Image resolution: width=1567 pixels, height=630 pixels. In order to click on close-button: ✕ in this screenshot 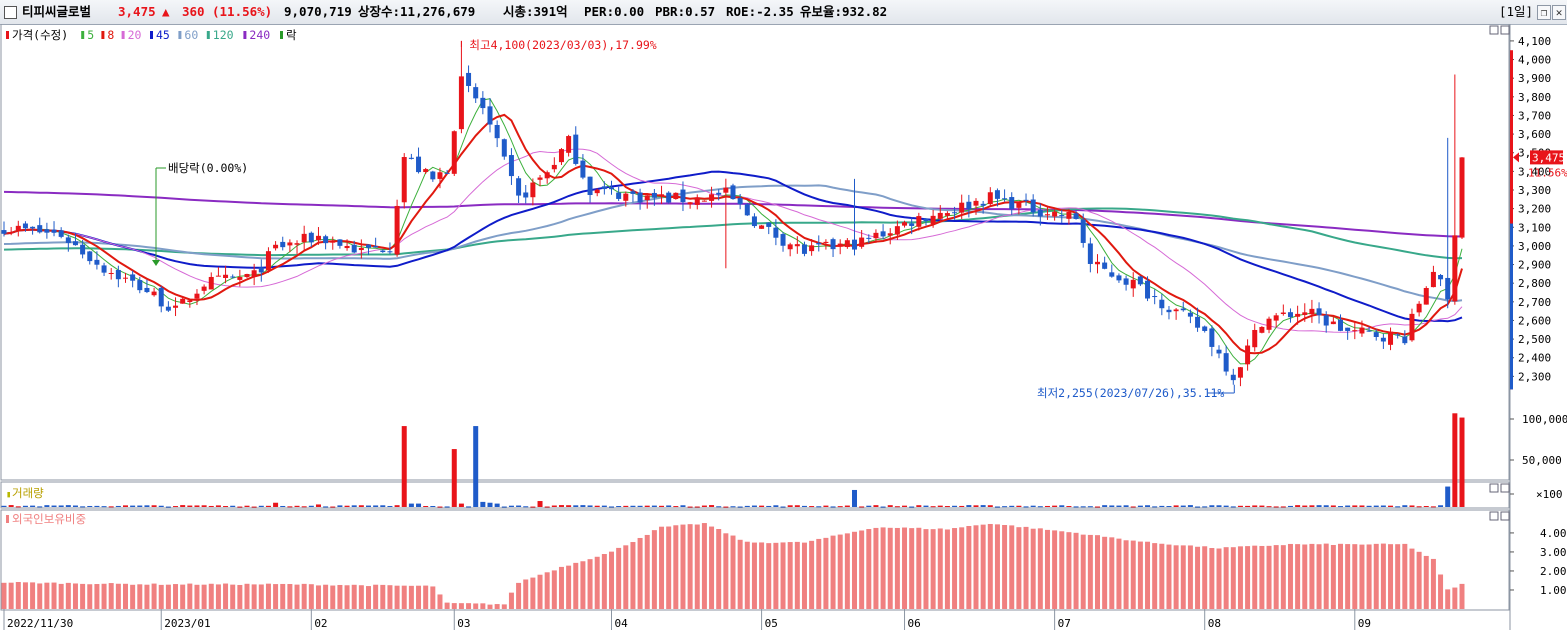, I will do `click(1559, 12)`.